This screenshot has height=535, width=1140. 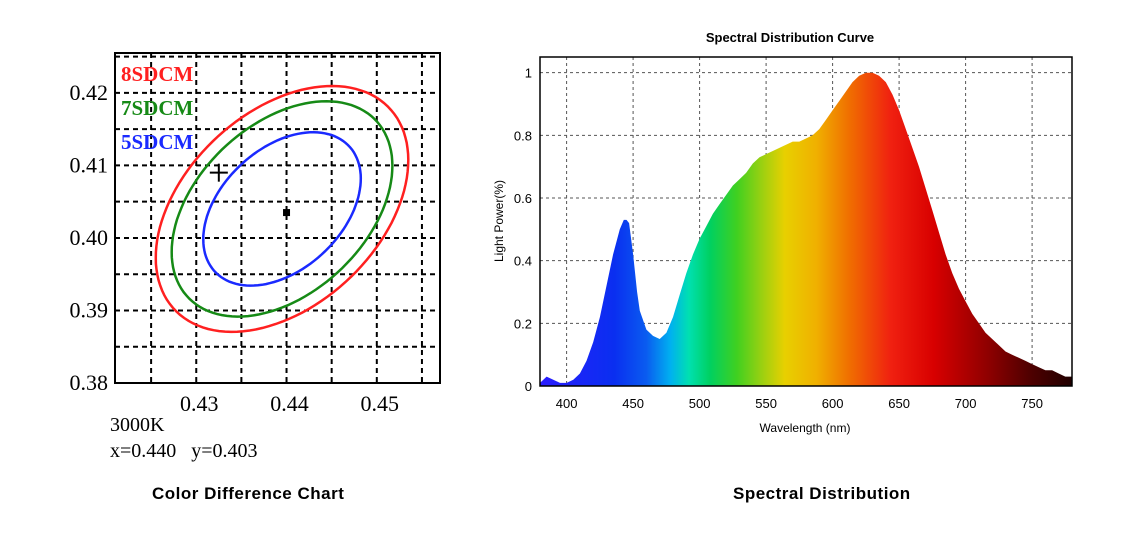 I want to click on ellipse-8sdcm, so click(x=282, y=209).